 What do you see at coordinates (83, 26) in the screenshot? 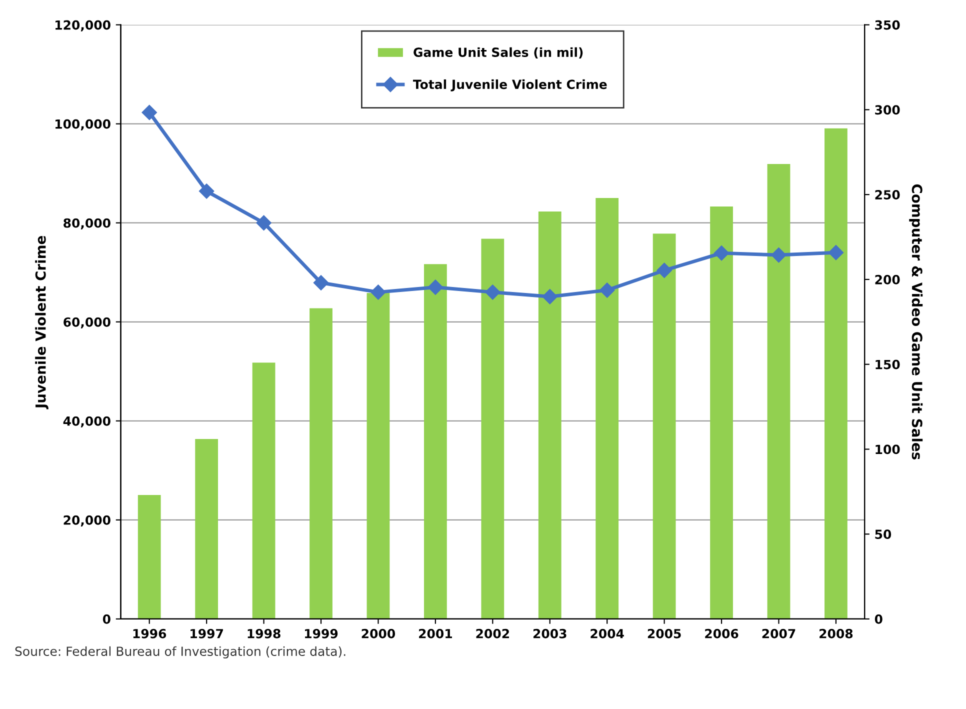
I see `y-tick-label: 120,000` at bounding box center [83, 26].